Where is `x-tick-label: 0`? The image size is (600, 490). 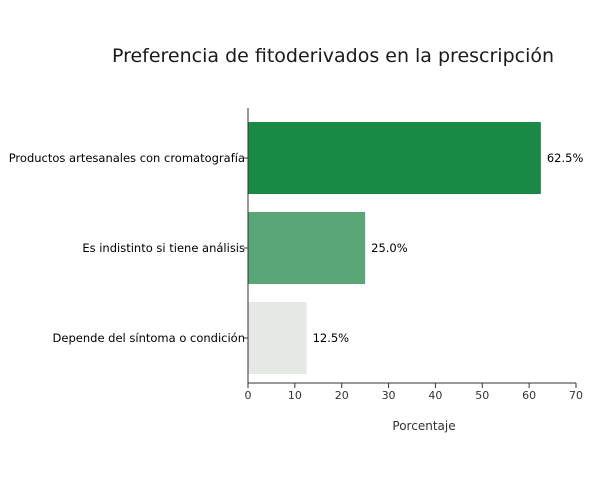 x-tick-label: 0 is located at coordinates (248, 395).